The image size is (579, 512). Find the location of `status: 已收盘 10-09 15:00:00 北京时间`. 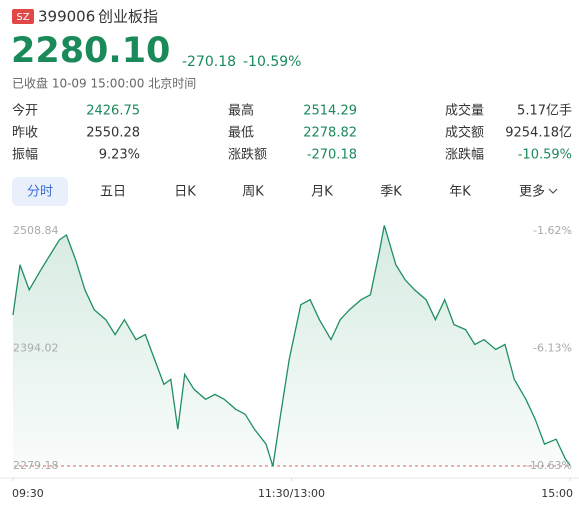

status: 已收盘 10-09 15:00:00 北京时间 is located at coordinates (104, 83).